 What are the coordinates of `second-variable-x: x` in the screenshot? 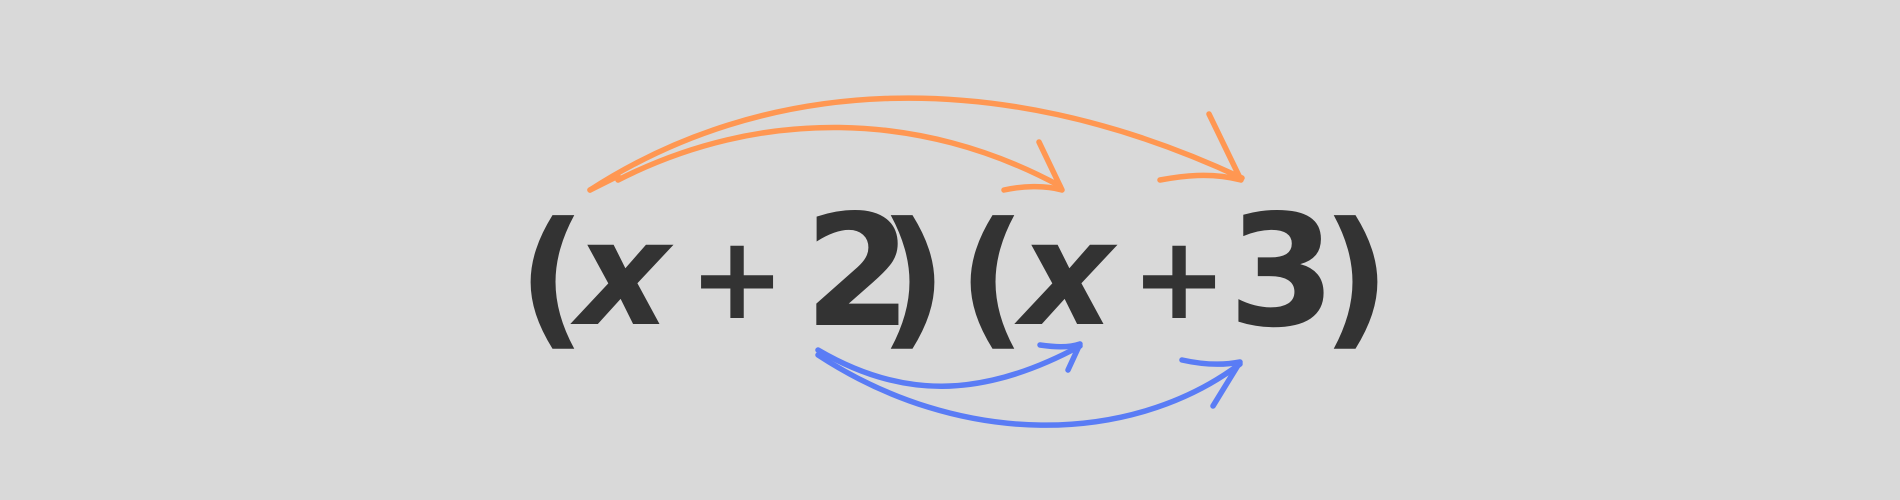 It's located at (1066, 274).